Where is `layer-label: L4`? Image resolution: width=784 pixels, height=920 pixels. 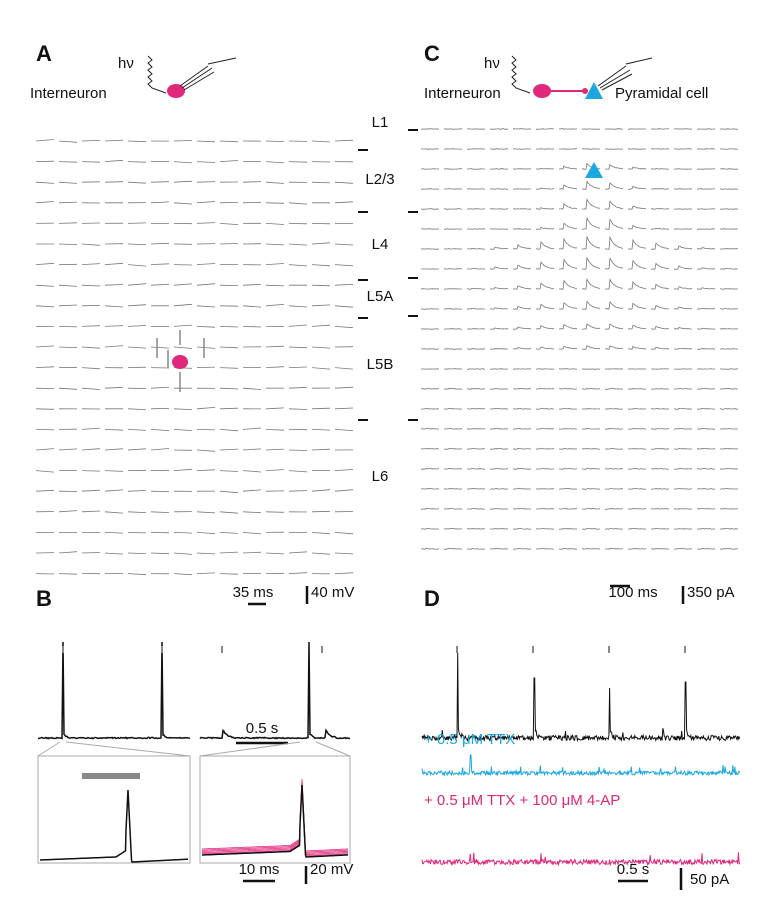
layer-label: L4 is located at coordinates (380, 244).